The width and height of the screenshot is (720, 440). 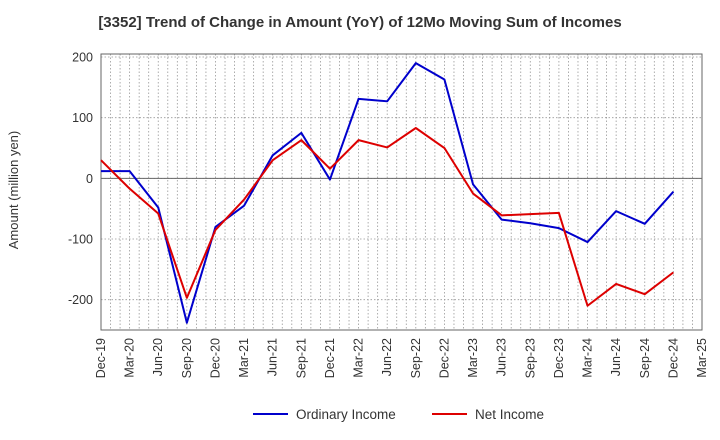 What do you see at coordinates (473, 358) in the screenshot?
I see `x-tick-label: Mar-23` at bounding box center [473, 358].